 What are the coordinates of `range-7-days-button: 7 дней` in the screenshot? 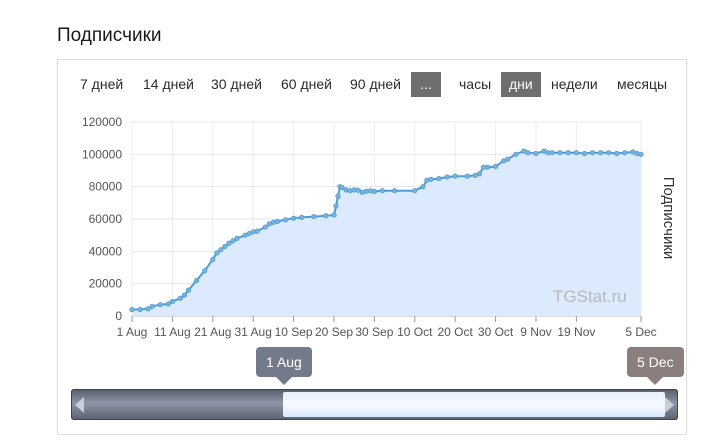 It's located at (102, 84).